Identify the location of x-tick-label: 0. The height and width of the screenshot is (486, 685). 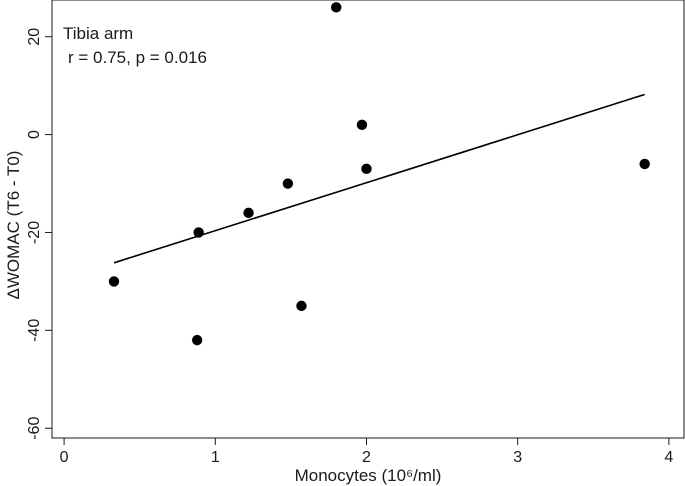
(64, 457).